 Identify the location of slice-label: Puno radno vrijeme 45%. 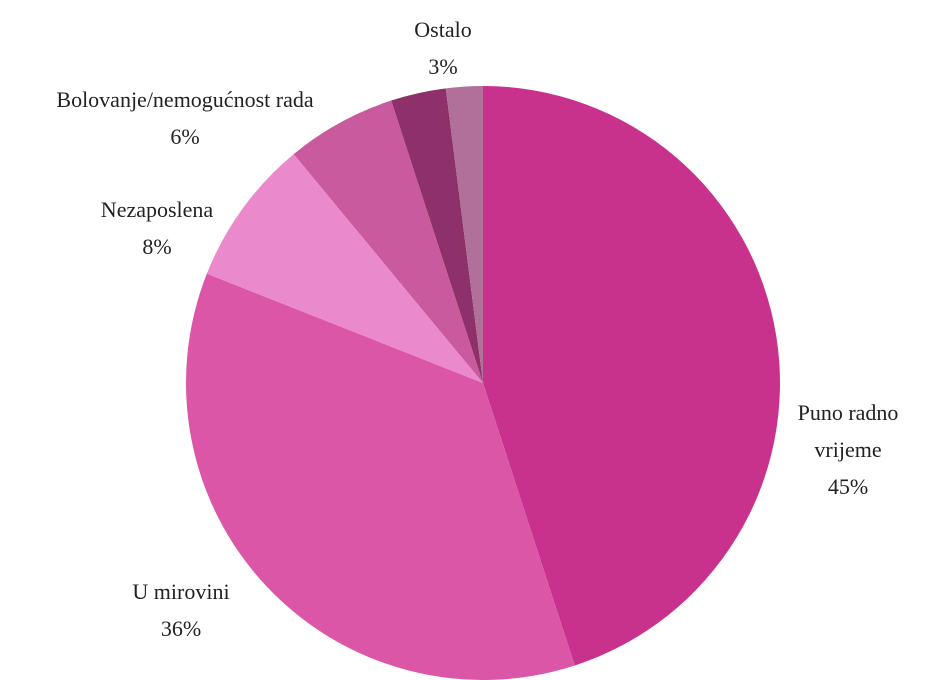
(848, 449).